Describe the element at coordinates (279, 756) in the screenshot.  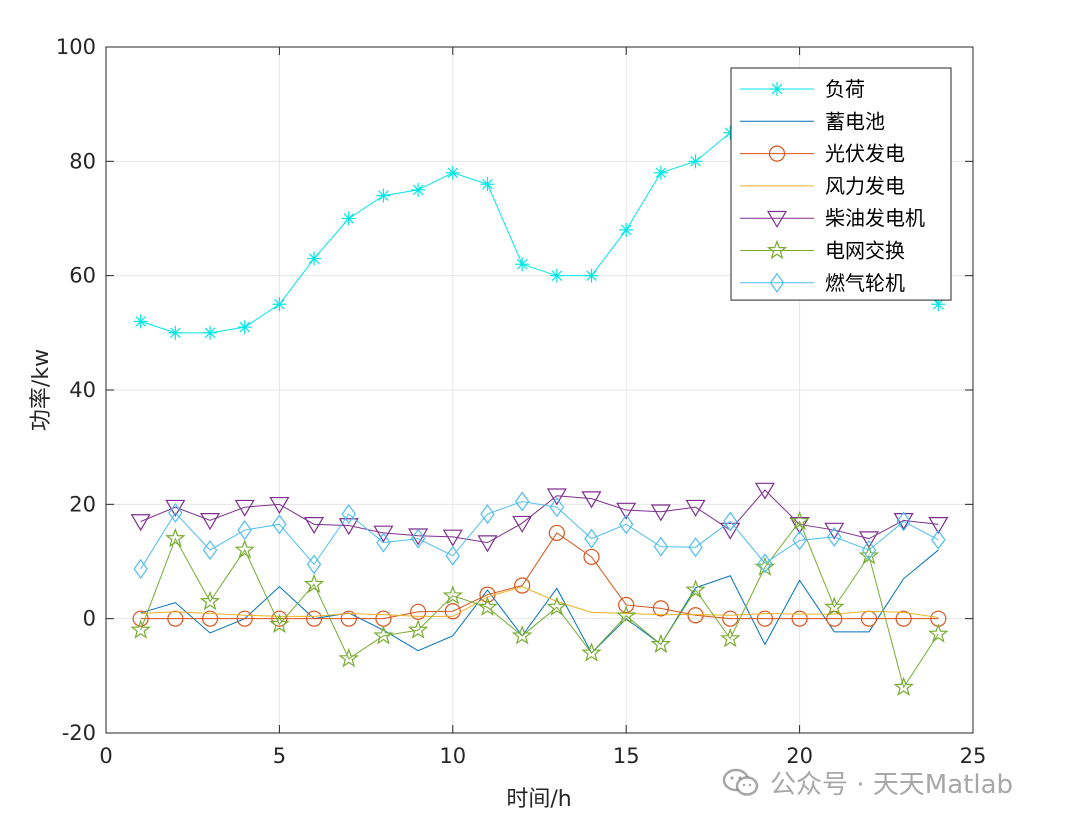
I see `x-tick-label: 5` at that location.